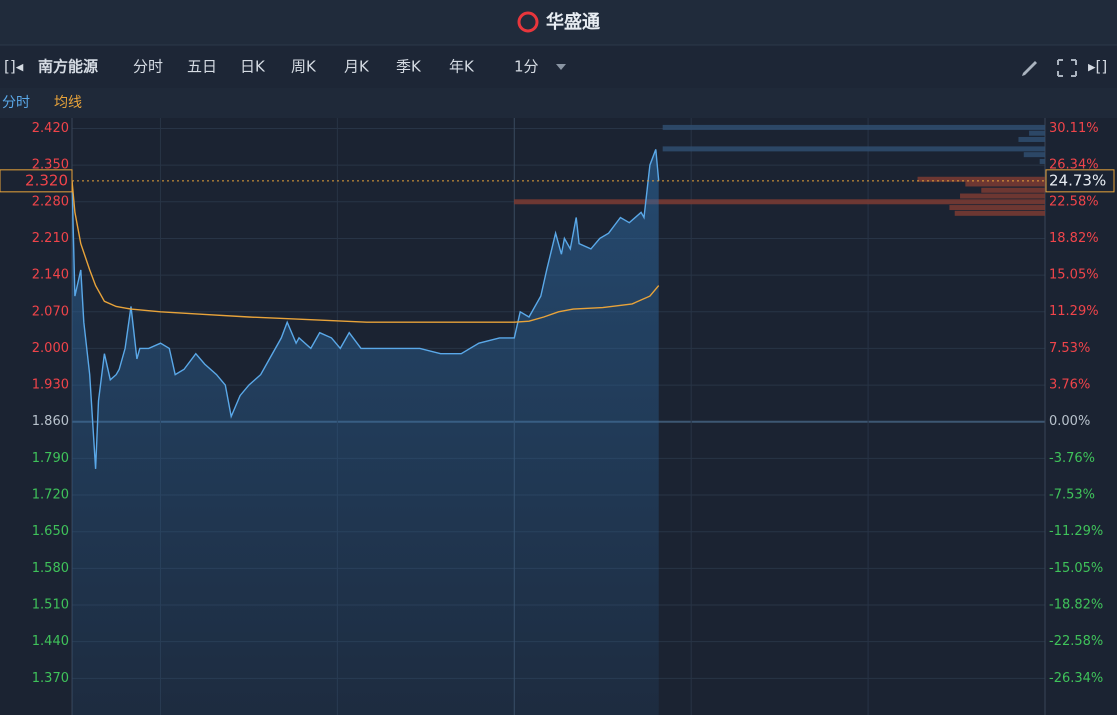 This screenshot has width=1117, height=715. Describe the element at coordinates (50, 385) in the screenshot. I see `y-tick-label: 1.930` at that location.